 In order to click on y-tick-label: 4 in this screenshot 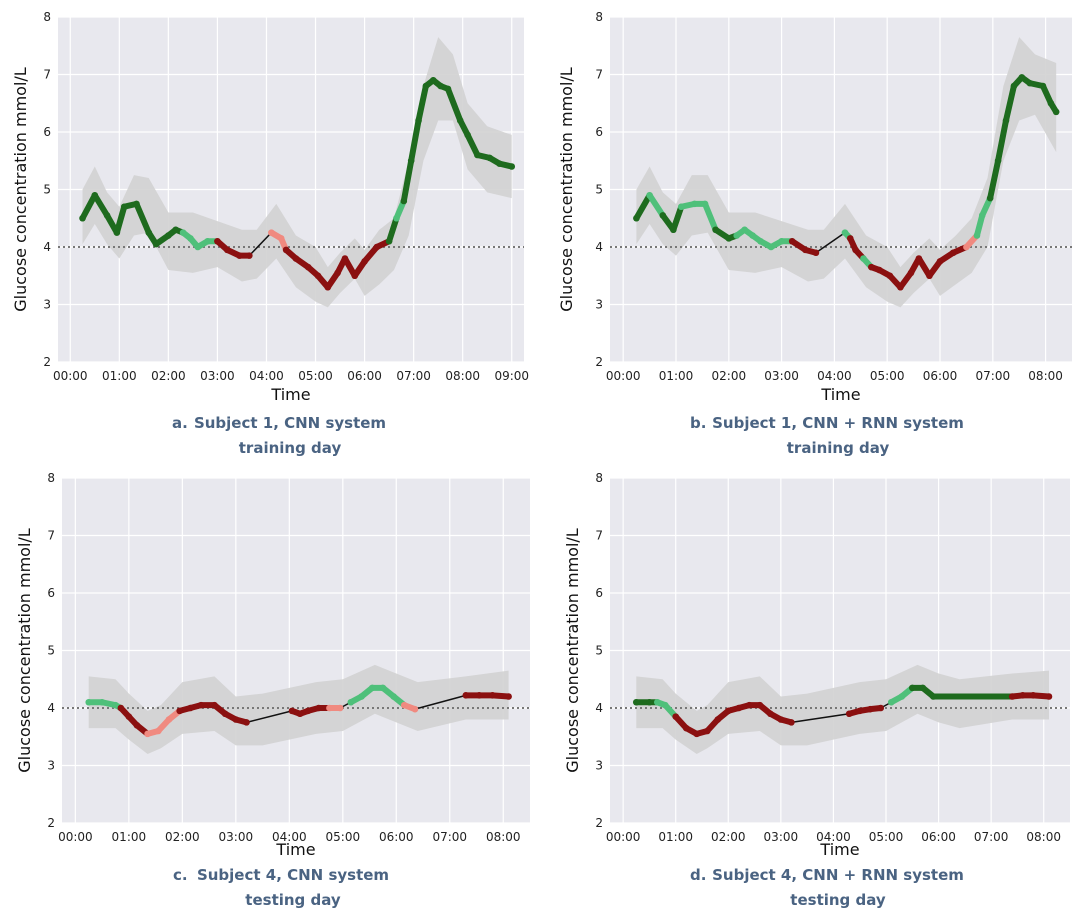, I will do `click(51, 708)`.